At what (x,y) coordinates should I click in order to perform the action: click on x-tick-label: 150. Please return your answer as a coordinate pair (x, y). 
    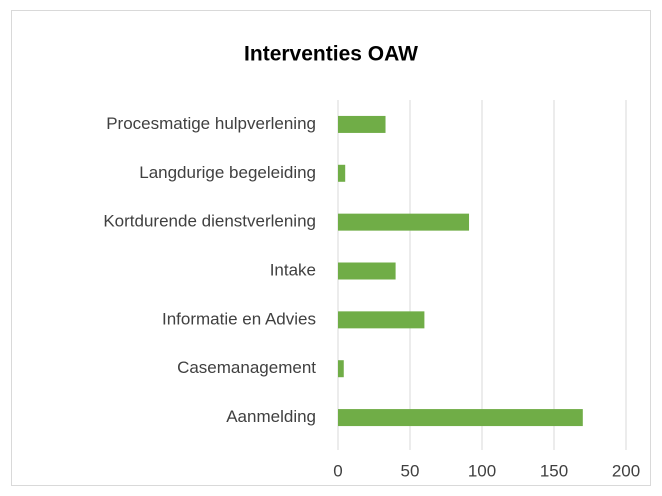
    Looking at the image, I should click on (554, 470).